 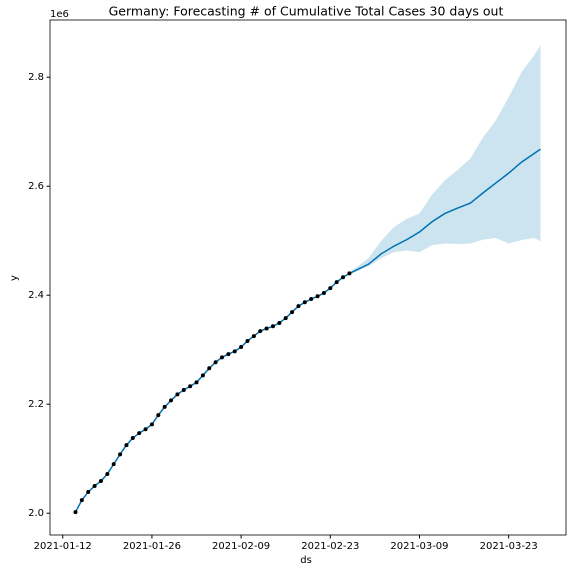 I want to click on x-axis-label: ds, so click(x=306, y=560).